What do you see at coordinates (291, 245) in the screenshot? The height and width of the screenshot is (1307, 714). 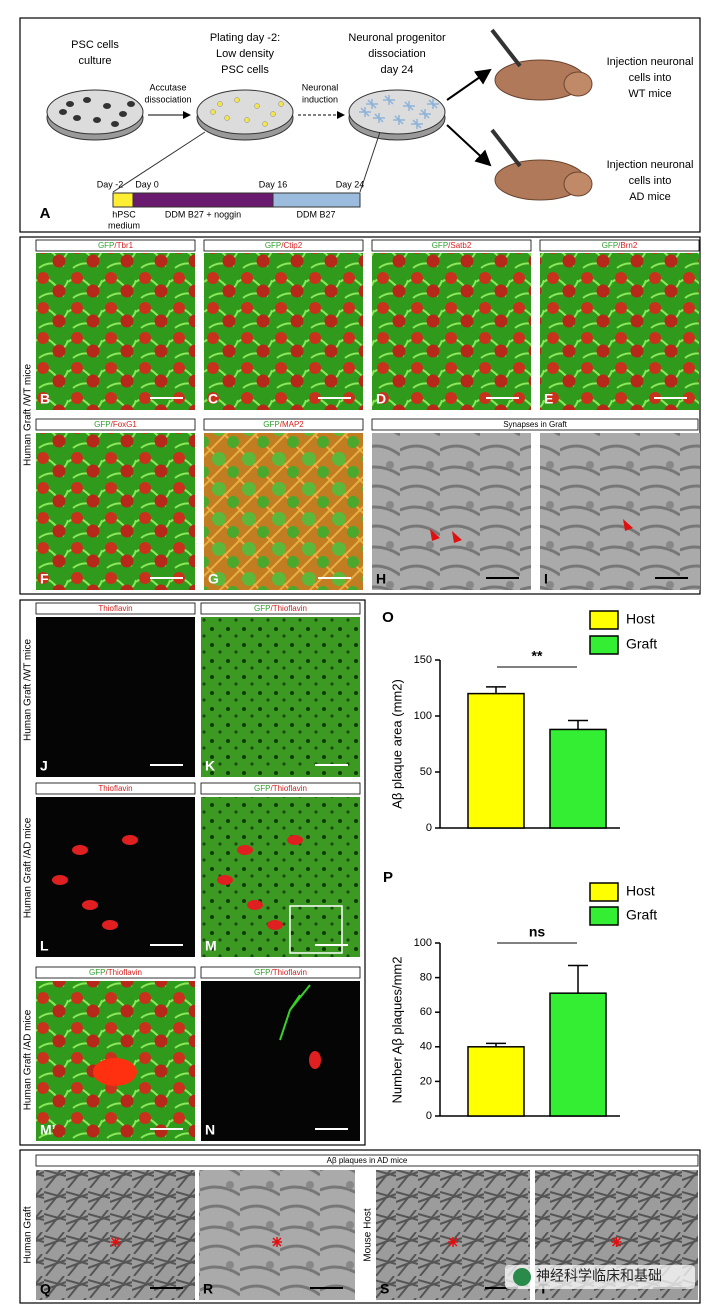 I see `stain-red: /Ctip2` at bounding box center [291, 245].